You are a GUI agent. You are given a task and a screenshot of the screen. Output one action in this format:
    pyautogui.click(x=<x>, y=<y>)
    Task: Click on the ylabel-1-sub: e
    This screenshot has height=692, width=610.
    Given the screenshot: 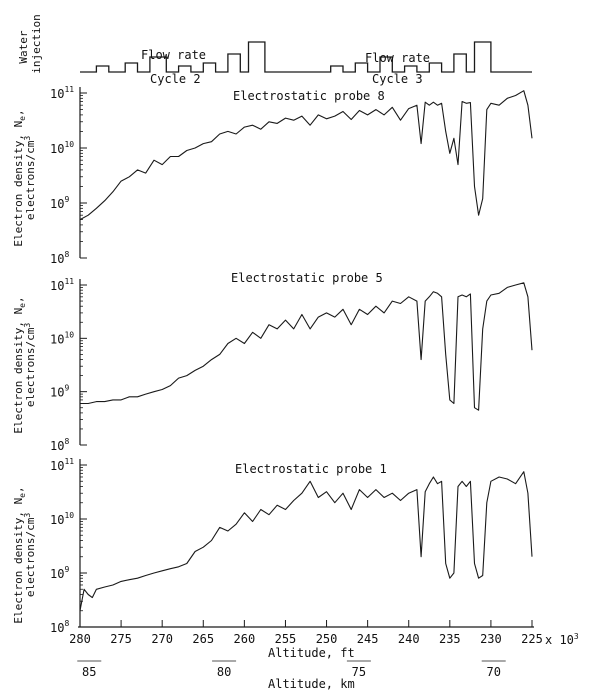 What is the action you would take?
    pyautogui.click(x=22, y=495)
    